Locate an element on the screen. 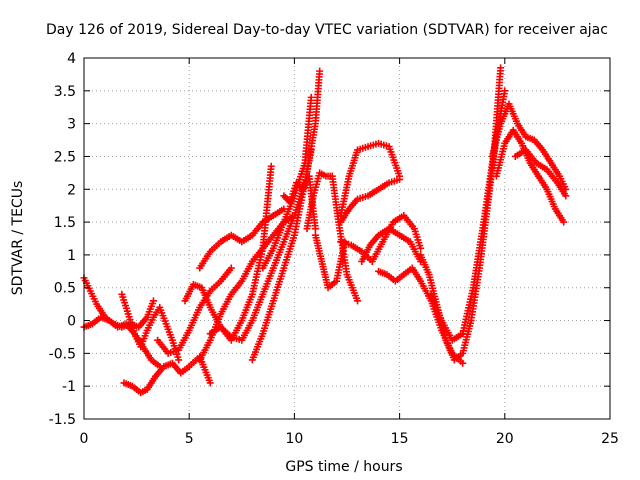  series-sat-o is located at coordinates (370, 179).